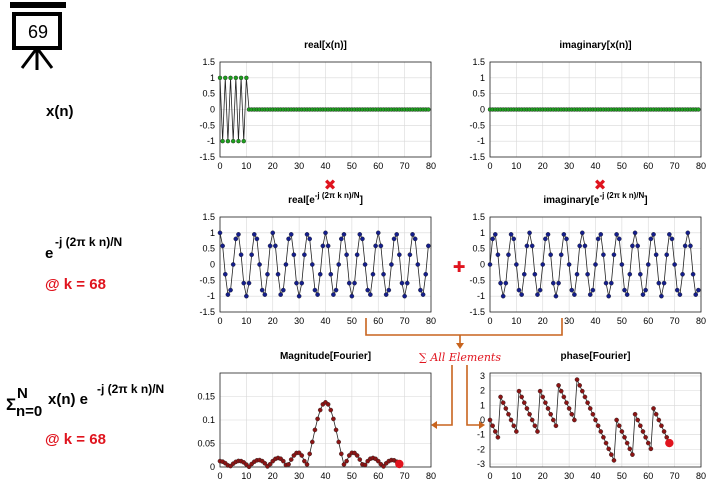 This screenshot has width=713, height=489. What do you see at coordinates (595, 45) in the screenshot?
I see `chart-title: imaginary[x(n)]` at bounding box center [595, 45].